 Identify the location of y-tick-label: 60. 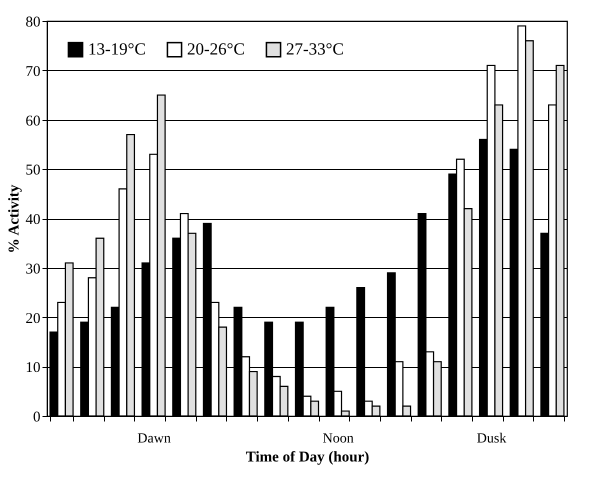
(33, 121).